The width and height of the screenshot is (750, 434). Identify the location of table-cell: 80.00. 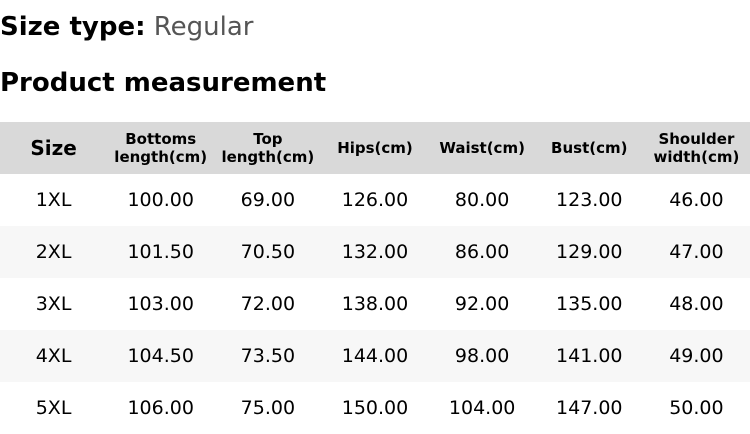
(482, 200).